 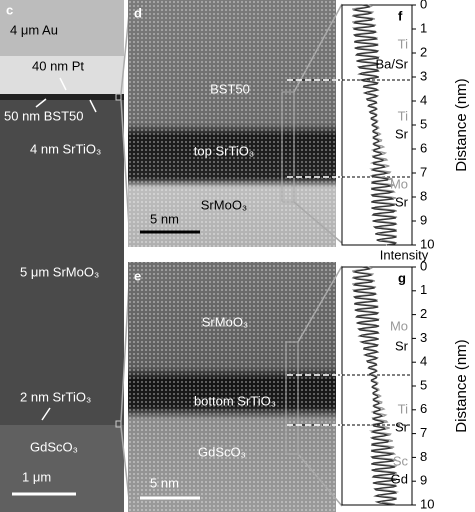 I want to click on annotation: 4 nm SrTiO₃, so click(x=65, y=148).